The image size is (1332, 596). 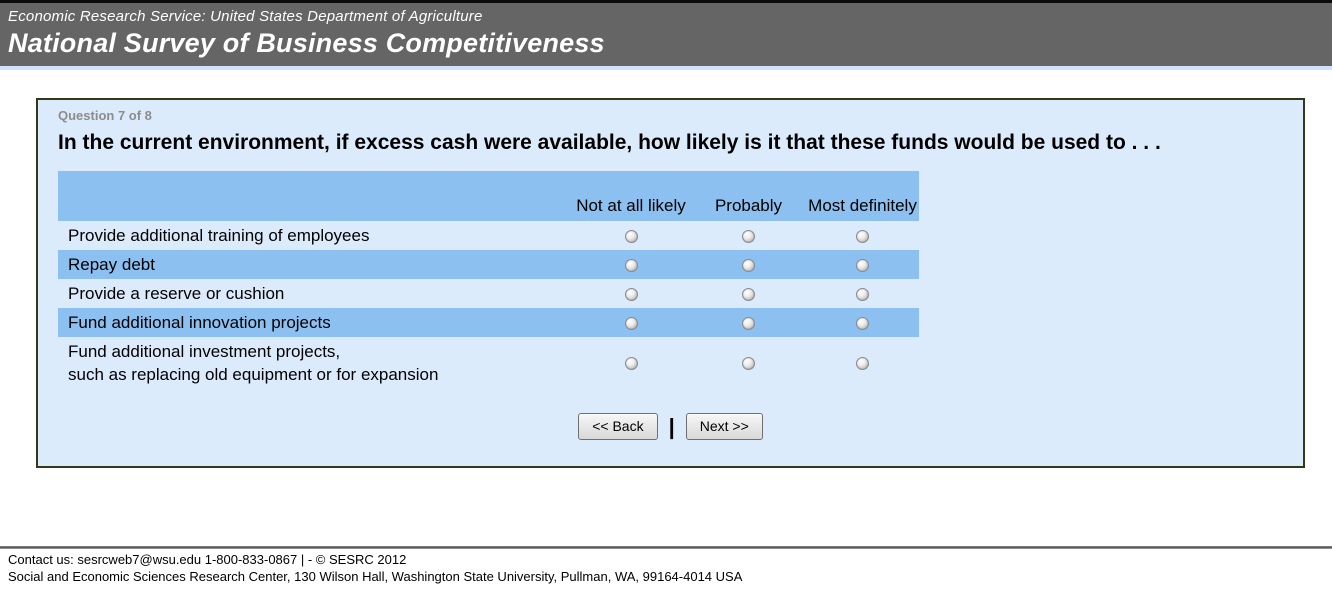 I want to click on radio-training-most-definitely, so click(x=862, y=236).